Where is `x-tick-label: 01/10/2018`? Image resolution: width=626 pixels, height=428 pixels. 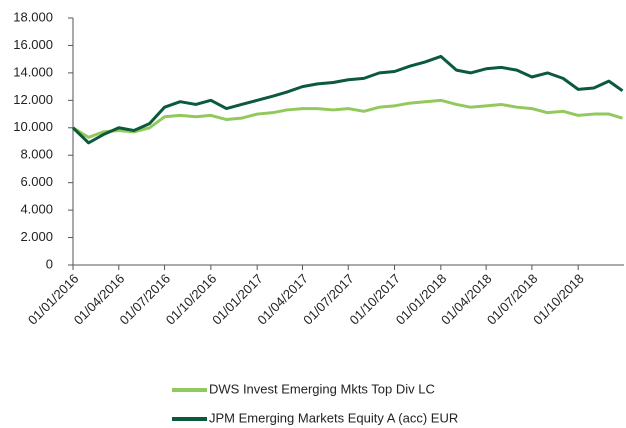
x-tick-label: 01/10/2018 is located at coordinates (558, 299).